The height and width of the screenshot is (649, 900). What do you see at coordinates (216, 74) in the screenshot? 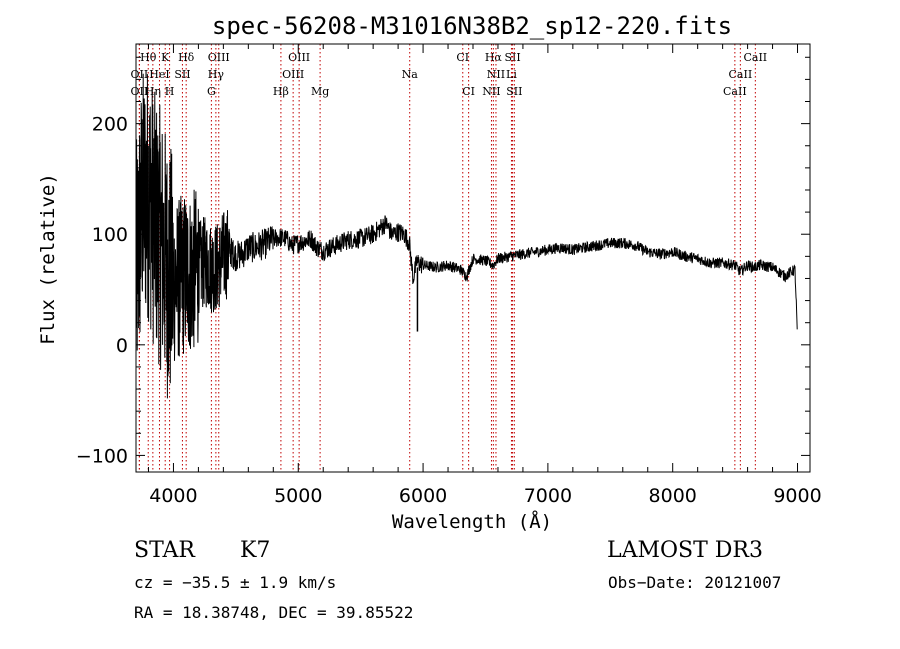
I see `line-marker-label: Hγ` at bounding box center [216, 74].